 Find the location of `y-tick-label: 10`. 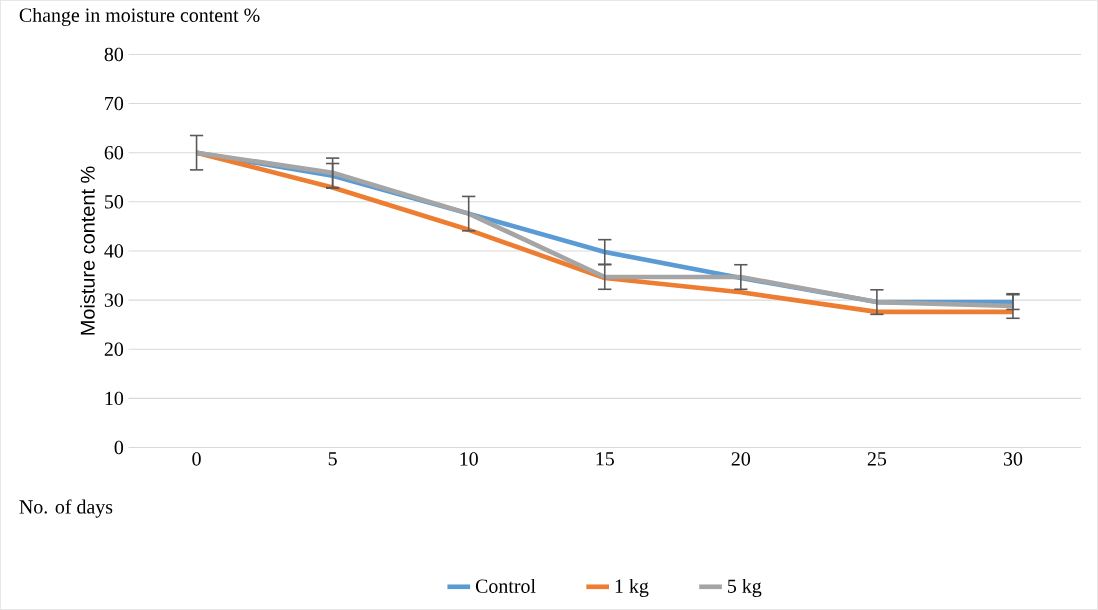

y-tick-label: 10 is located at coordinates (114, 398).